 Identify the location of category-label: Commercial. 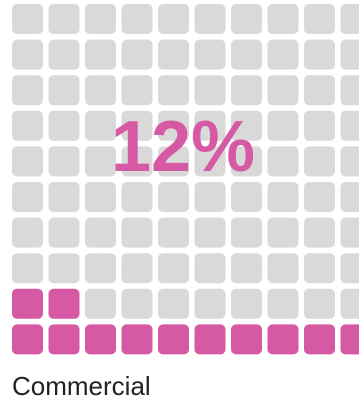
(81, 386).